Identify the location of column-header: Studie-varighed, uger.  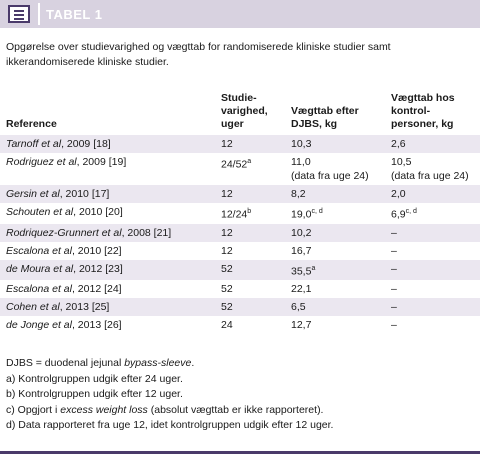
(244, 111).